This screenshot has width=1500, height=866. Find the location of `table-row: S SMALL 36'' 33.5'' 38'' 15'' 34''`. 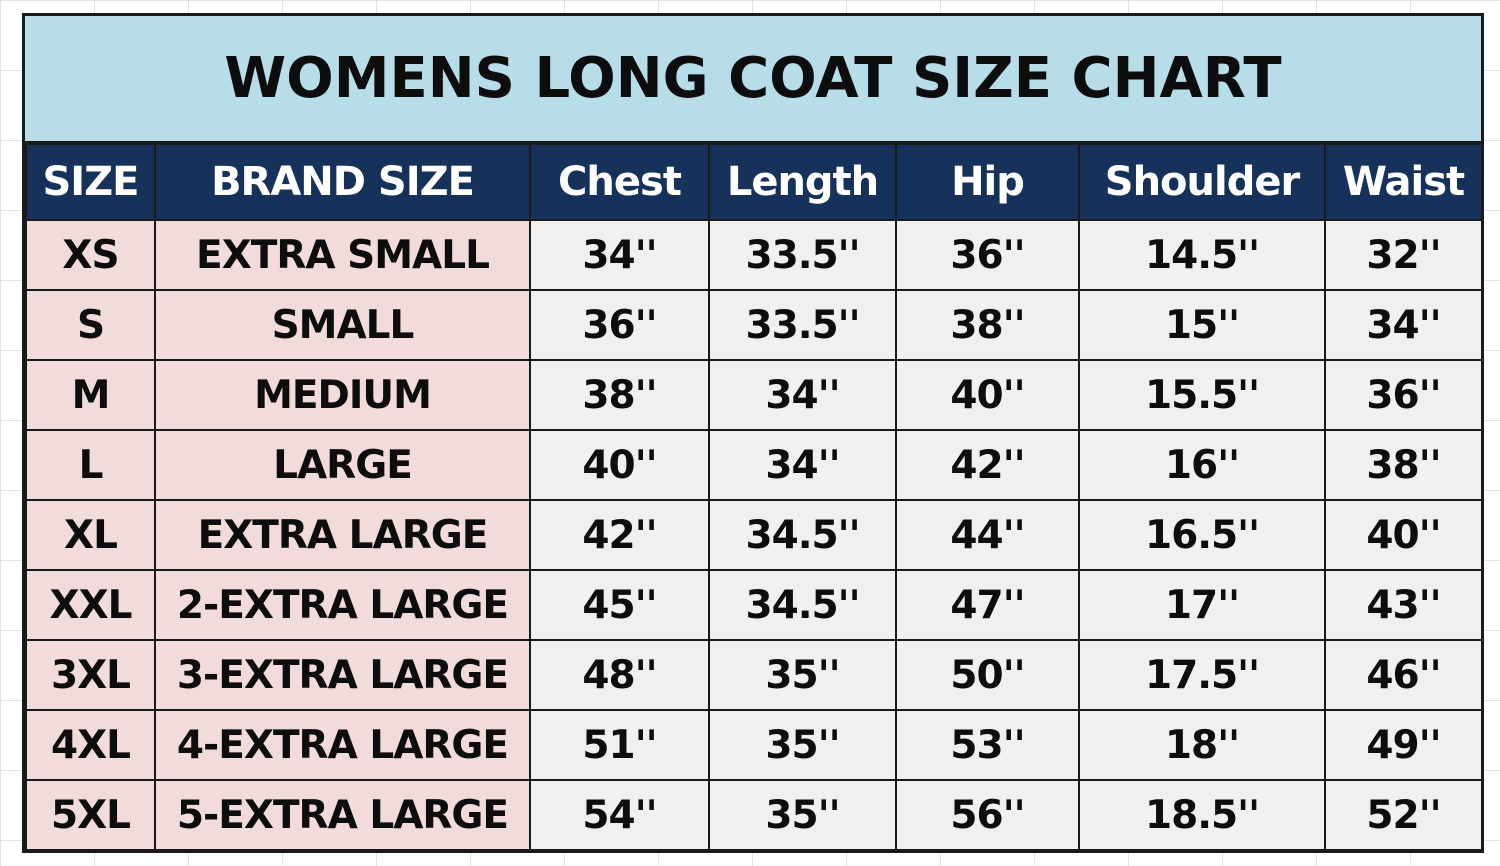

table-row: S SMALL 36'' 33.5'' 38'' 15'' 34'' is located at coordinates (754, 325).